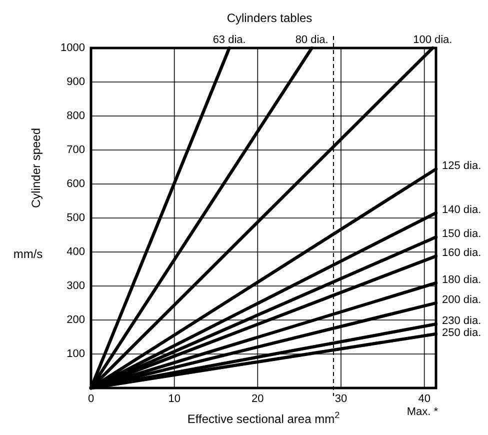 This screenshot has width=488, height=435. What do you see at coordinates (269, 18) in the screenshot?
I see `chart-title: Cylinders tables` at bounding box center [269, 18].